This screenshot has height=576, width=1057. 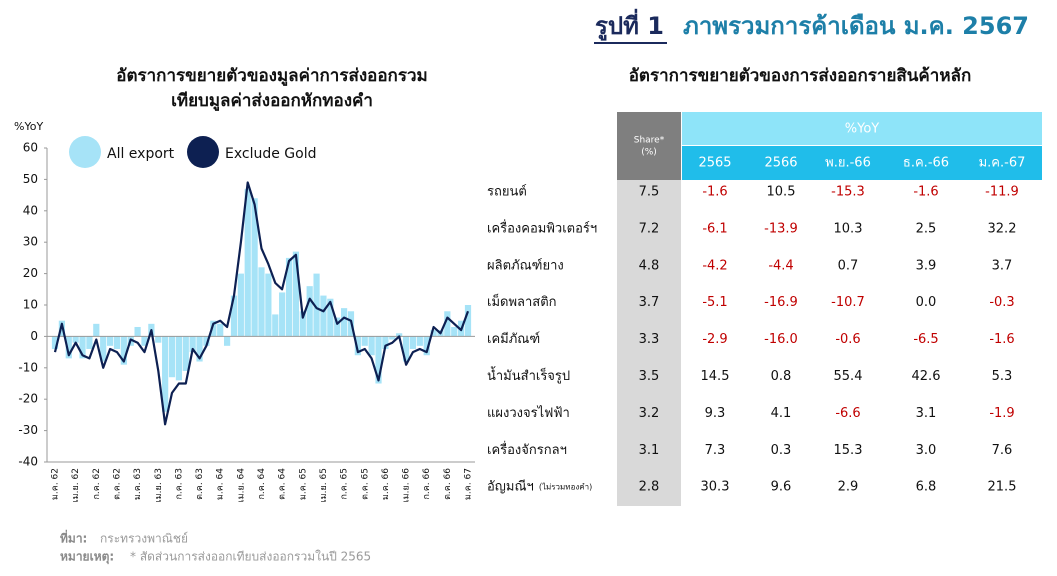 I want to click on value-cell: 5.3, so click(x=1002, y=376).